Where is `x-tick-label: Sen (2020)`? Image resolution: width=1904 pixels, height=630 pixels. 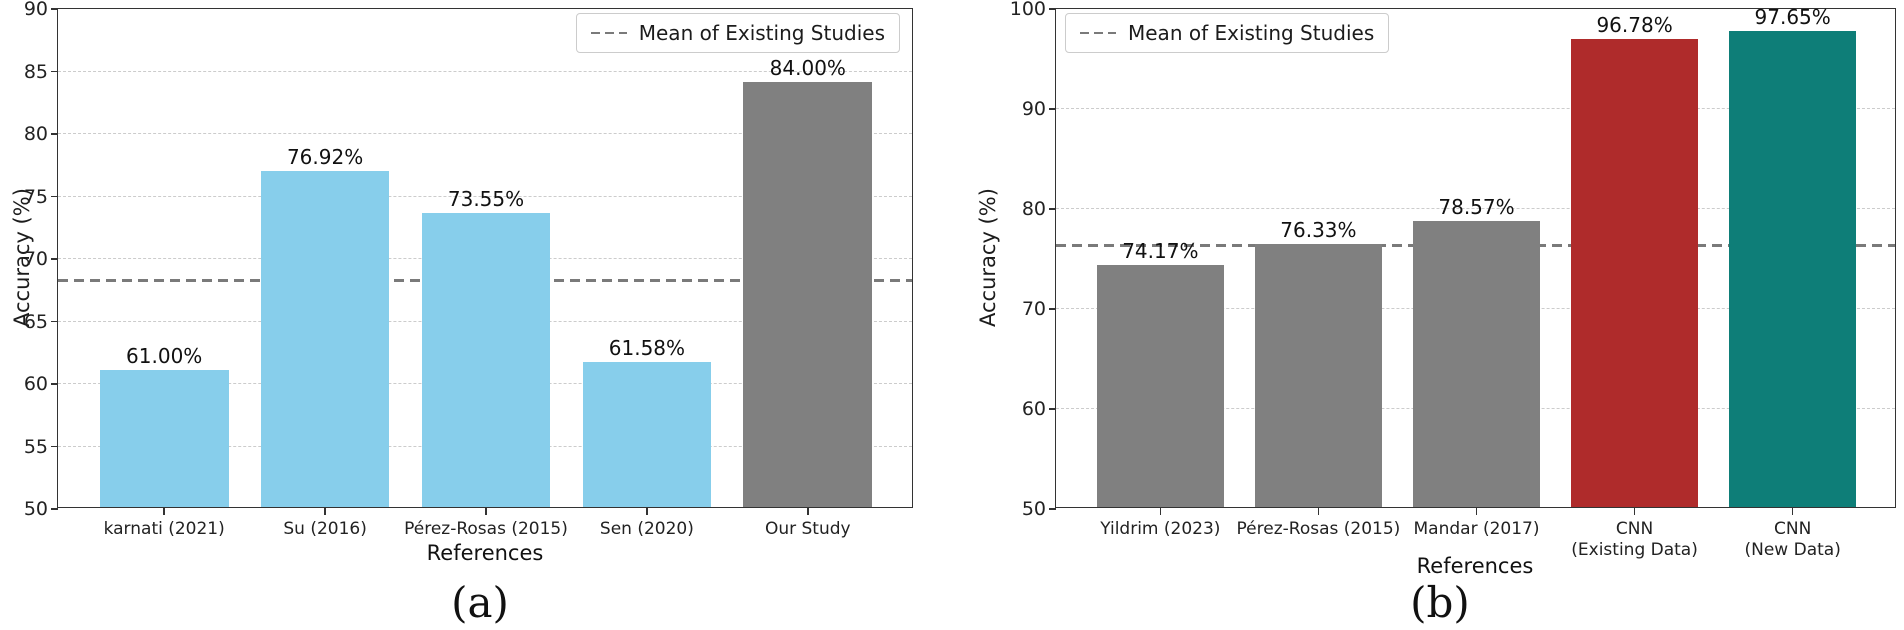 x-tick-label: Sen (2020) is located at coordinates (646, 529).